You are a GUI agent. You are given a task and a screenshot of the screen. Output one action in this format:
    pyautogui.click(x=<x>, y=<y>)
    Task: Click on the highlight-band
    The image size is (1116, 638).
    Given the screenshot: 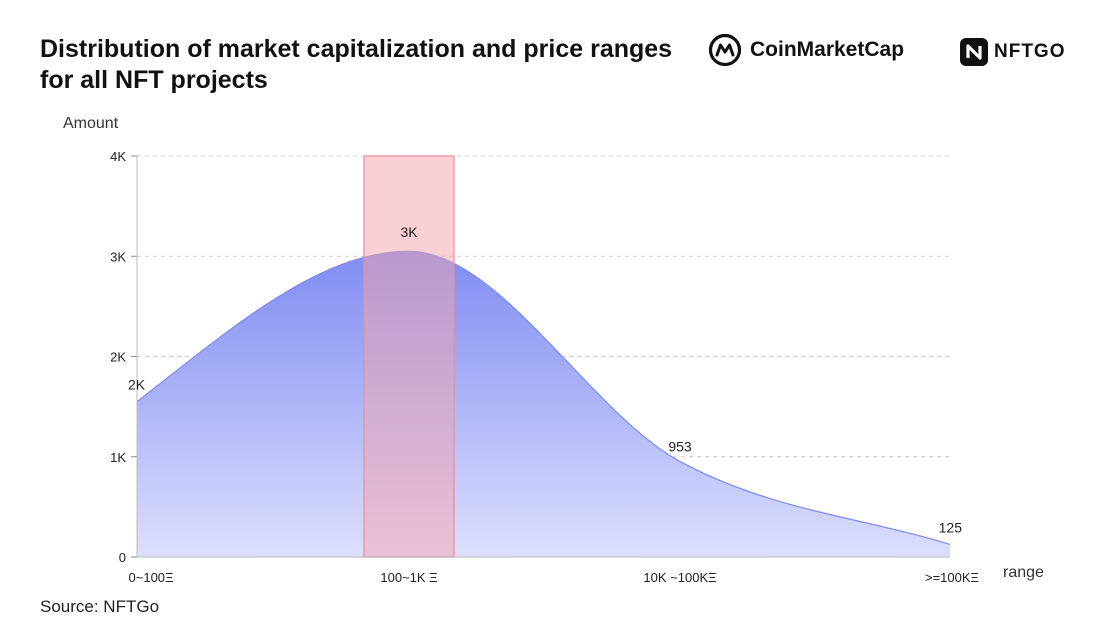 What is the action you would take?
    pyautogui.click(x=409, y=356)
    